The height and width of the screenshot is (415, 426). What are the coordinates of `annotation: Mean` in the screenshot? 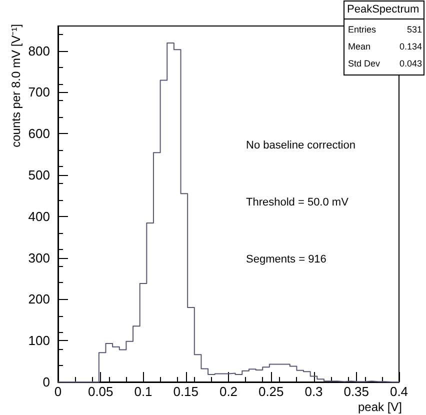 It's located at (359, 47).